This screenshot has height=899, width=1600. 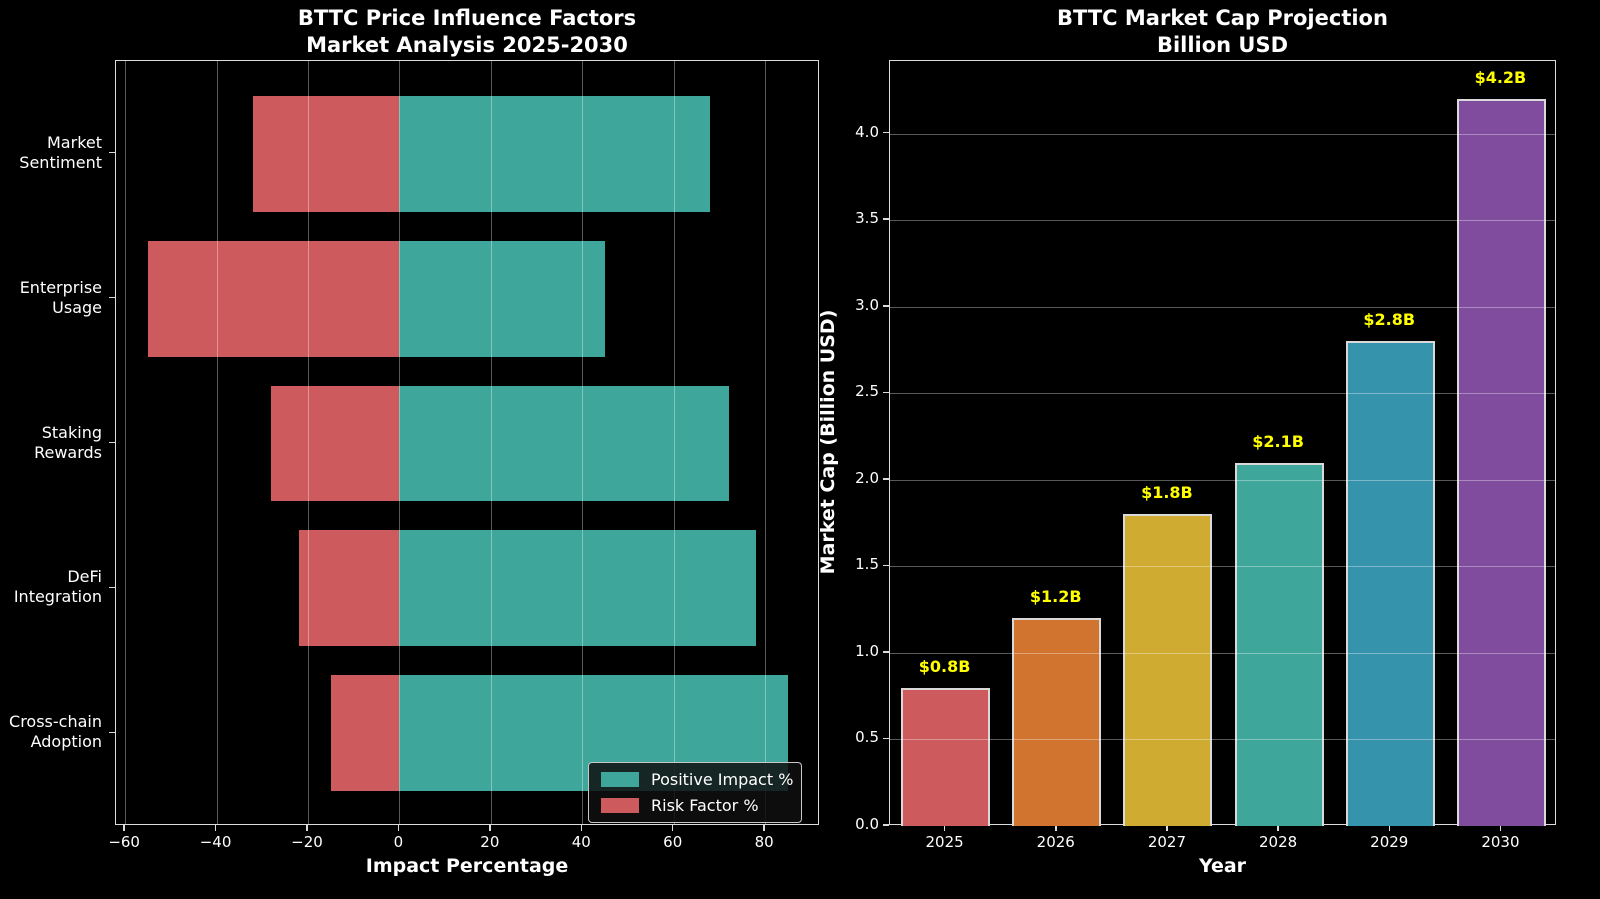 What do you see at coordinates (620, 805) in the screenshot?
I see `legend-swatch-risk` at bounding box center [620, 805].